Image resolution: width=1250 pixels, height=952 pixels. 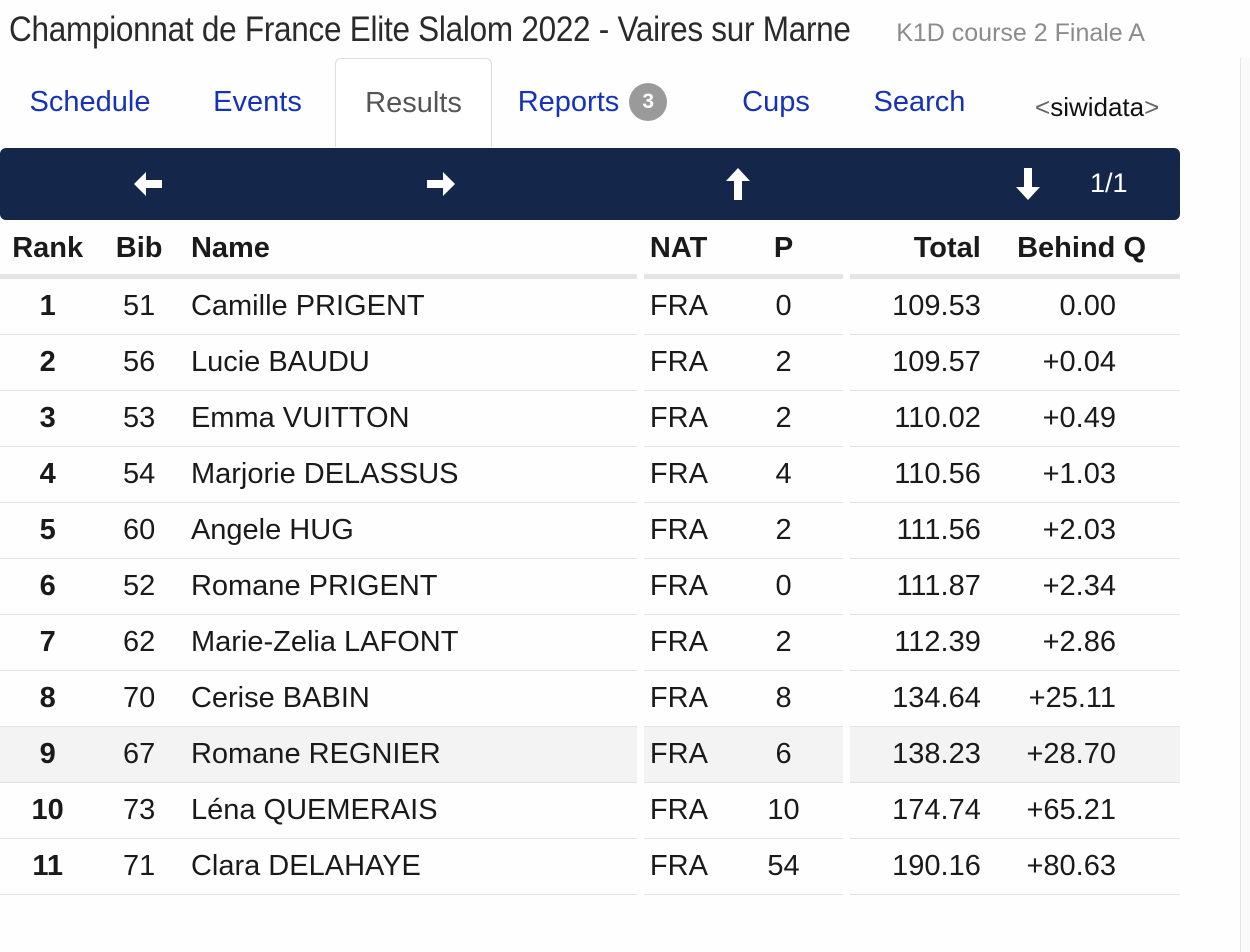 What do you see at coordinates (1080, 307) in the screenshot?
I see `behind-cell: 0.00` at bounding box center [1080, 307].